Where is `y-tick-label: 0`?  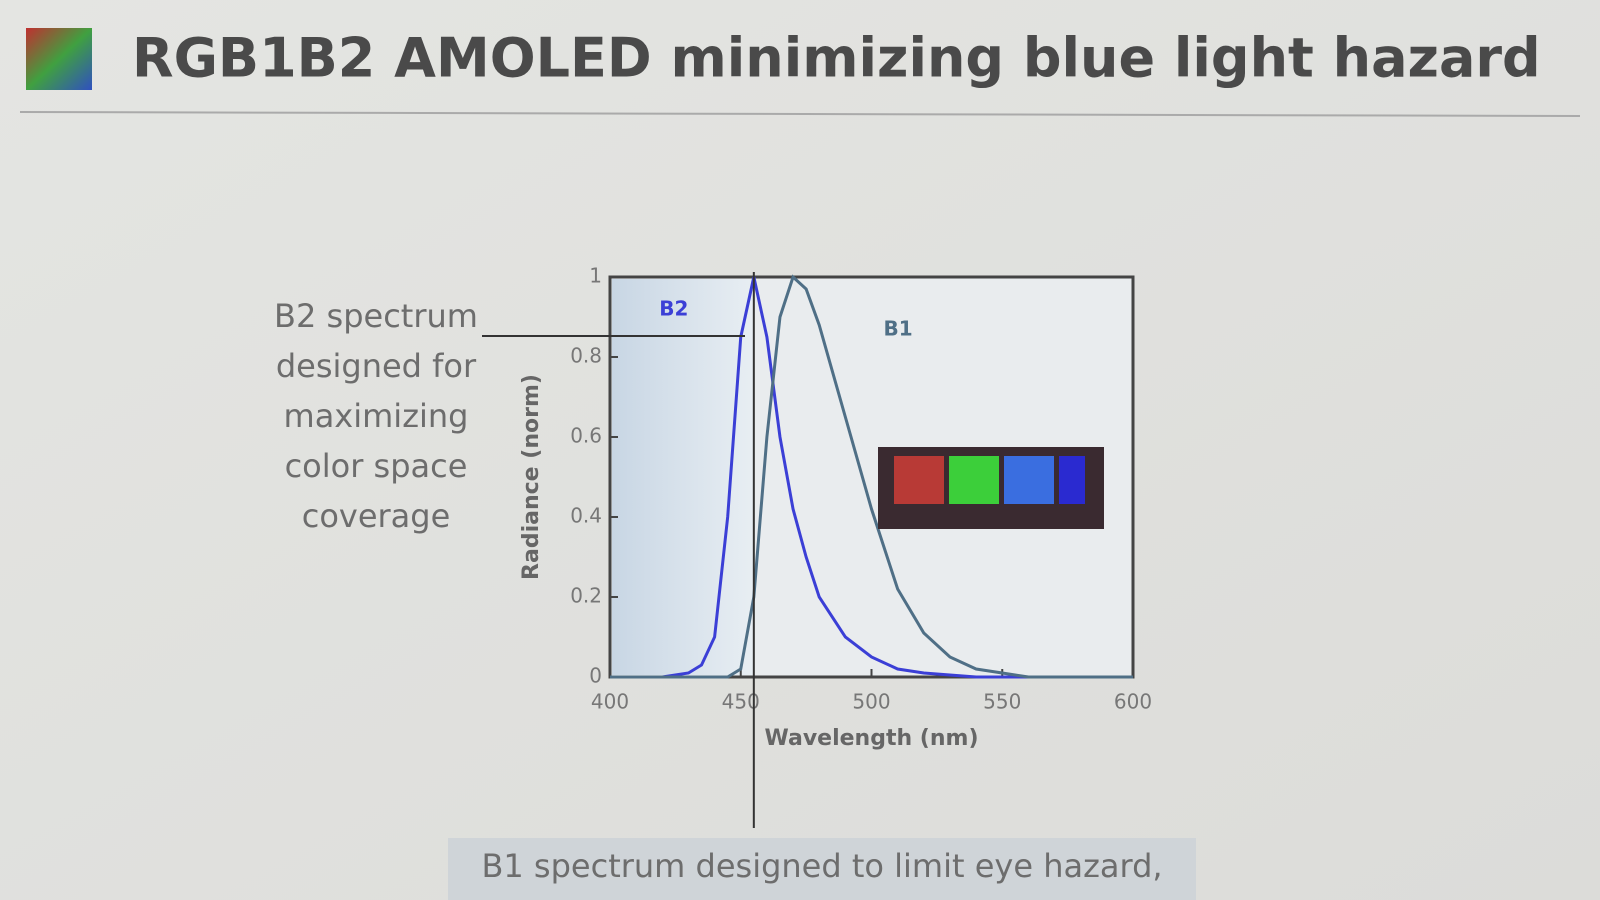 y-tick-label: 0 is located at coordinates (595, 676).